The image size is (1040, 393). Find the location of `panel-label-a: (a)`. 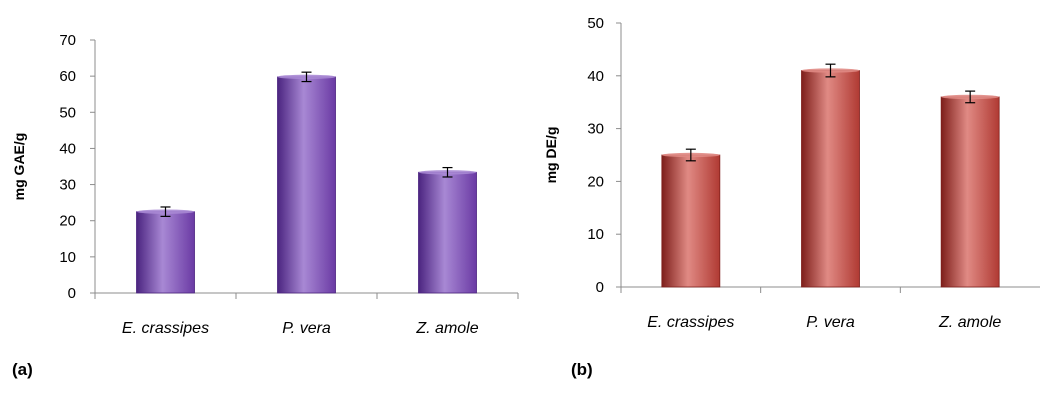

panel-label-a: (a) is located at coordinates (22, 369).